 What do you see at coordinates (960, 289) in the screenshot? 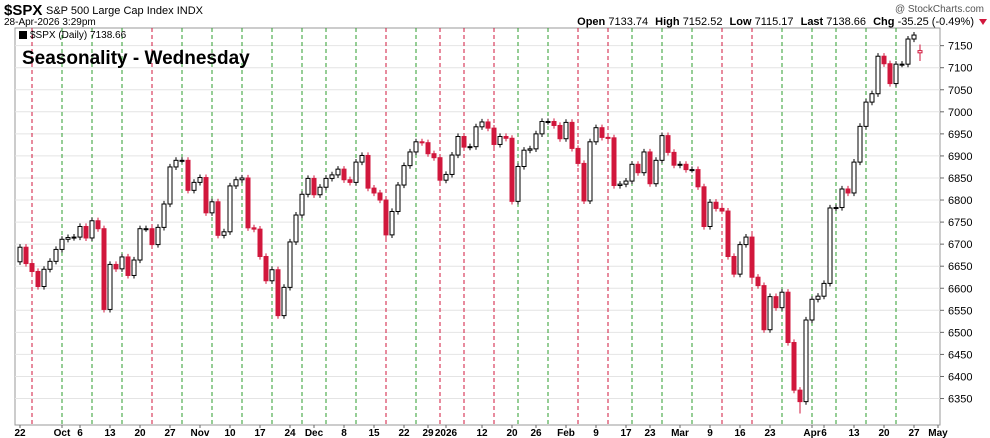
I see `y-tick-label: 6600` at bounding box center [960, 289].